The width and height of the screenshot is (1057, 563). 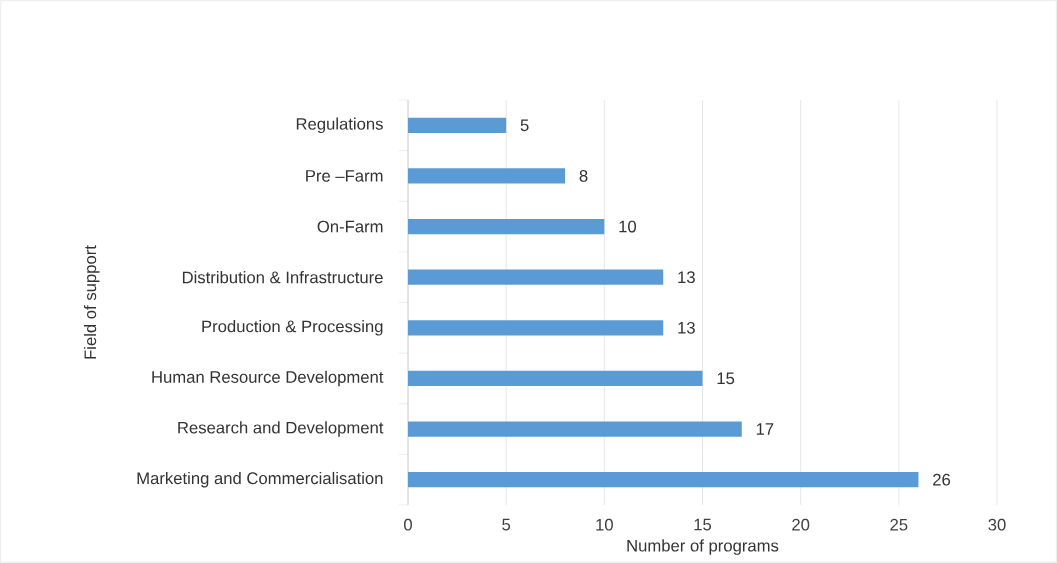 What do you see at coordinates (726, 378) in the screenshot?
I see `data-label: 15` at bounding box center [726, 378].